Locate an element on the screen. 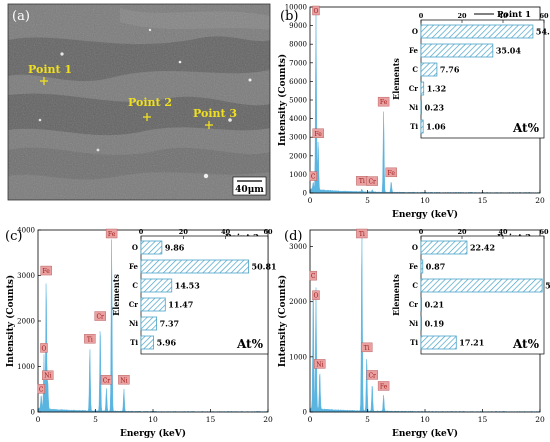 The image size is (550, 442). p1-y-tick-label-10: 10000 is located at coordinates (296, 8).